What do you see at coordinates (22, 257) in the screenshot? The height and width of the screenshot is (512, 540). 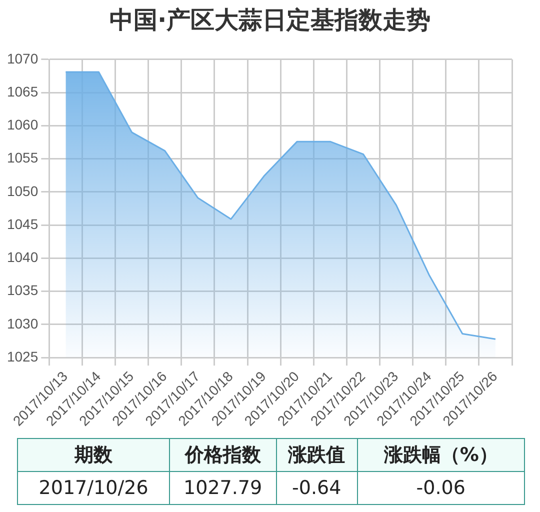 I see `y-tick-label: 1040` at bounding box center [22, 257].